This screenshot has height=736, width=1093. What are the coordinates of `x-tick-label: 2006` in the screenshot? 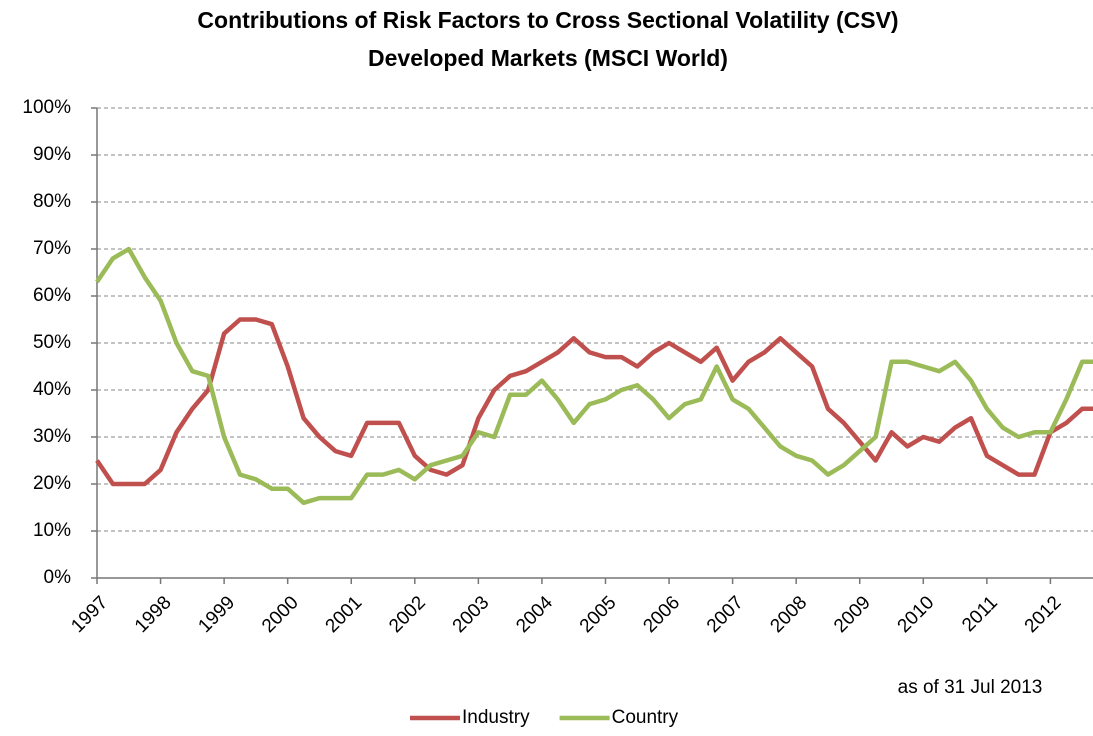 It's located at (661, 614).